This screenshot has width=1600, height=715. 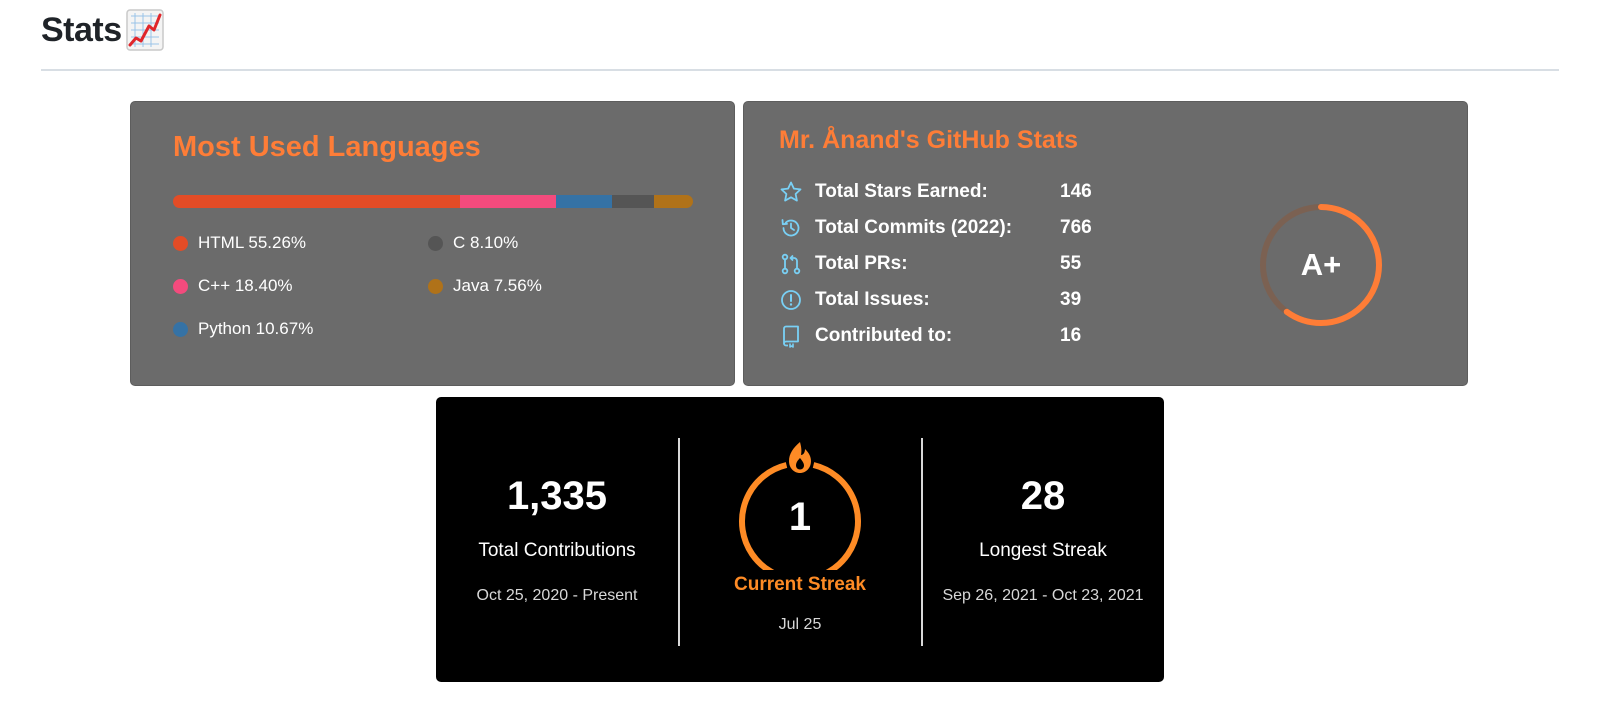 I want to click on longest-streak-value: 28, so click(x=1043, y=496).